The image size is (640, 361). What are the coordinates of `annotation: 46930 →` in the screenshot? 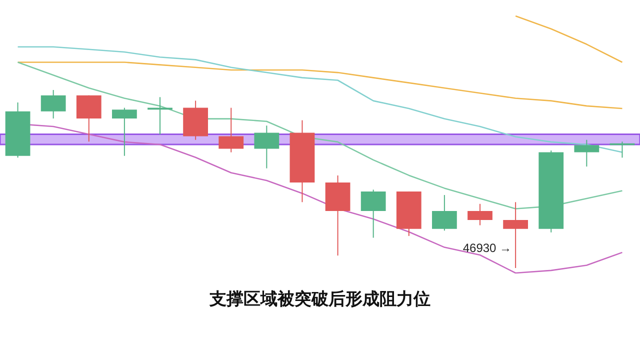 It's located at (487, 248).